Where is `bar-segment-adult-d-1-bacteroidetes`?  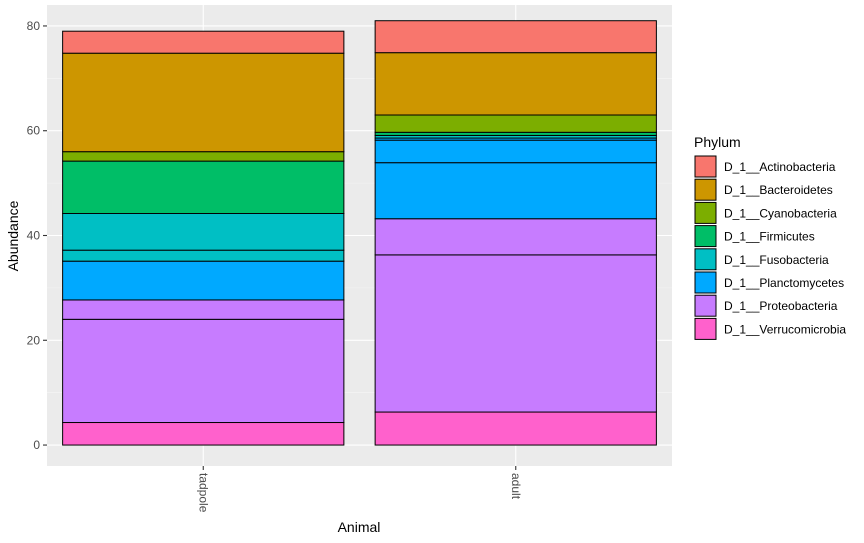
bar-segment-adult-d-1-bacteroidetes is located at coordinates (515, 84).